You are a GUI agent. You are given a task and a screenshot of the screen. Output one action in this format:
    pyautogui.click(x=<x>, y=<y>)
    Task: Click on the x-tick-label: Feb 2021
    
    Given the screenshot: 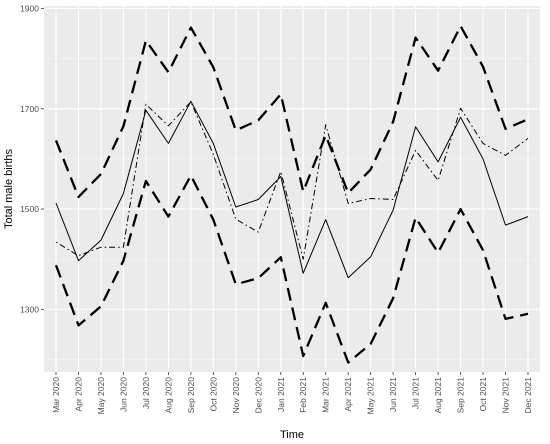 What is the action you would take?
    pyautogui.click(x=303, y=395)
    